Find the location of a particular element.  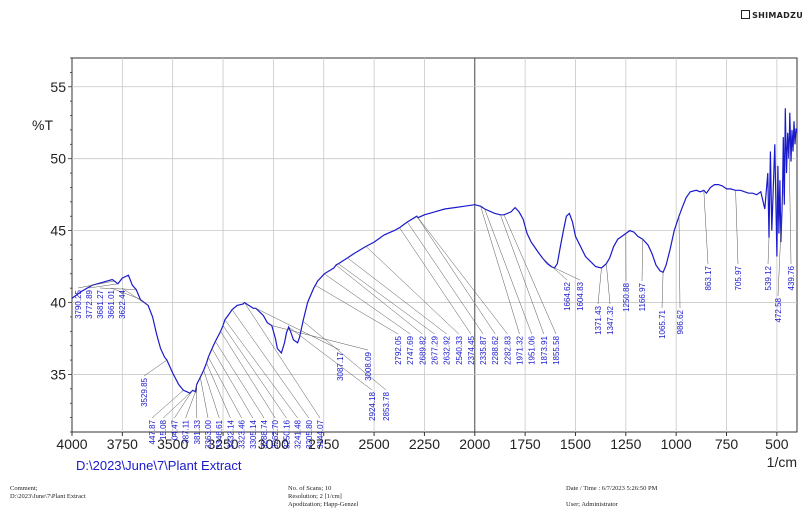

footer-comment: Comment; D:\2023\June\7\Plant Extract is located at coordinates (48, 493).